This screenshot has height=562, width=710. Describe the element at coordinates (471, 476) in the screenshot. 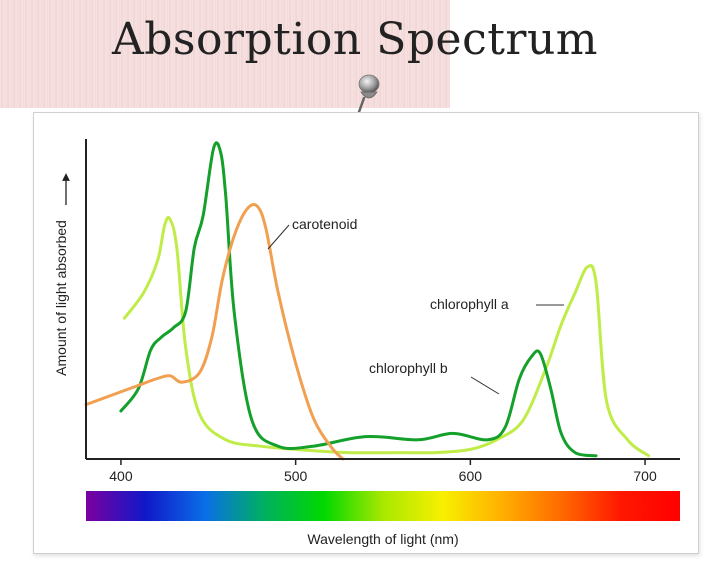

I see `x-tick-label: 600` at that location.